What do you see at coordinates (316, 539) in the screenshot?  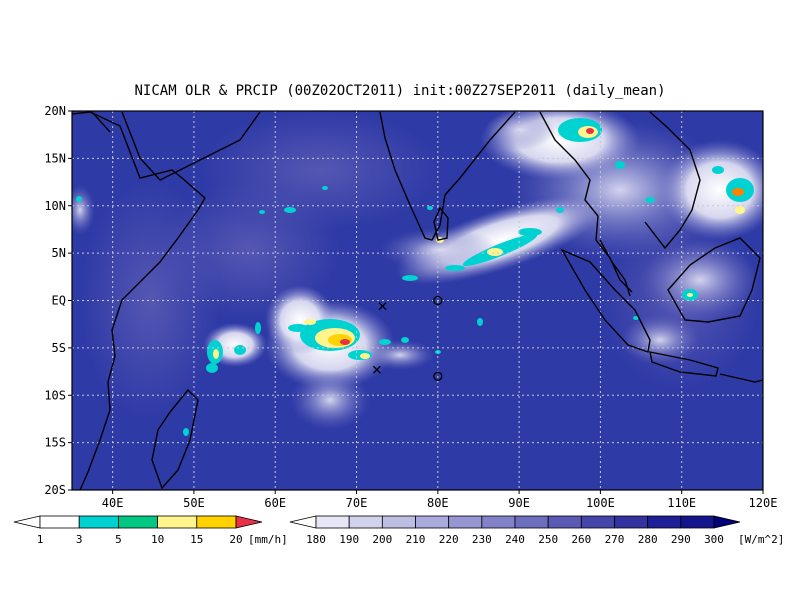 I see `colorbar-tick-label: 180` at bounding box center [316, 539].